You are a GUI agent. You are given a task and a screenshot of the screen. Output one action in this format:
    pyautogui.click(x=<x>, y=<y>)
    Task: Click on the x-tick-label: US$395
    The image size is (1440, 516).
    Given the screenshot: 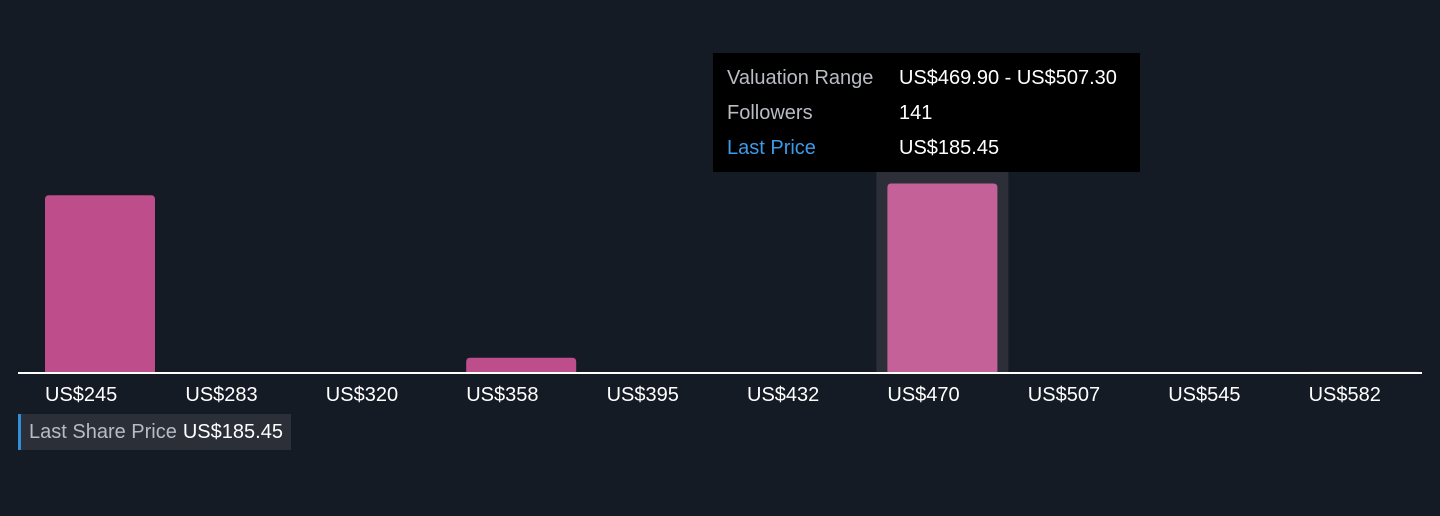 What is the action you would take?
    pyautogui.click(x=643, y=395)
    